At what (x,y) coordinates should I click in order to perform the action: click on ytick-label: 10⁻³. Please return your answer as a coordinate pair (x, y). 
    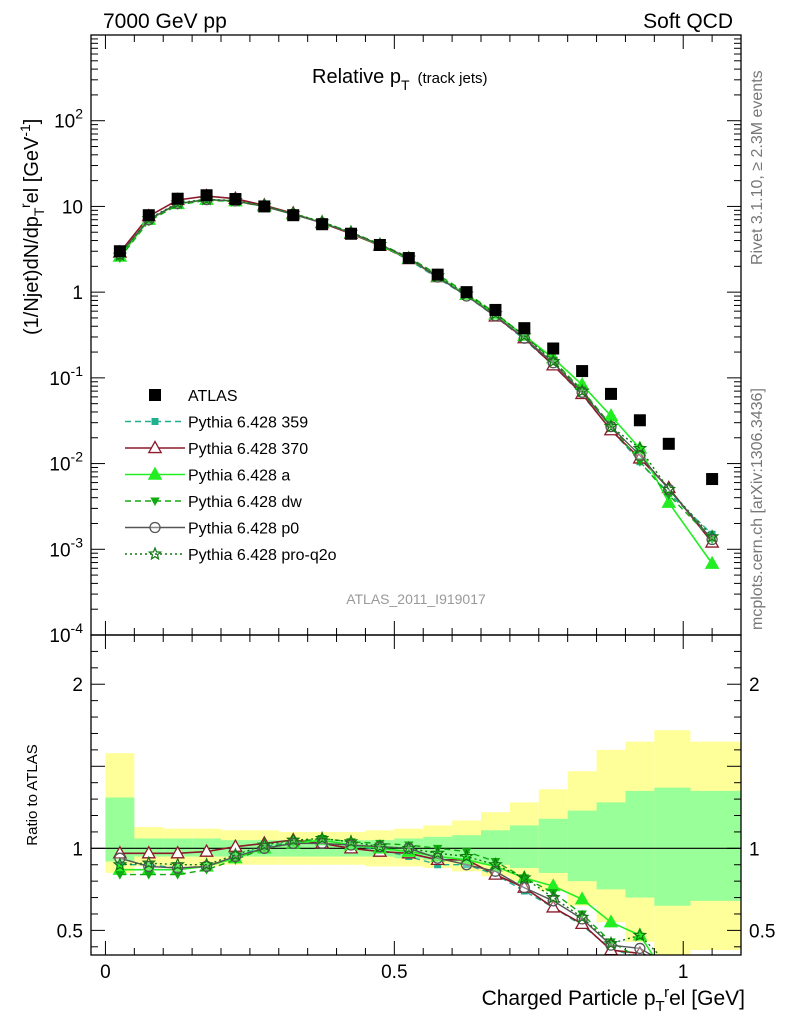
    Looking at the image, I should click on (66, 547).